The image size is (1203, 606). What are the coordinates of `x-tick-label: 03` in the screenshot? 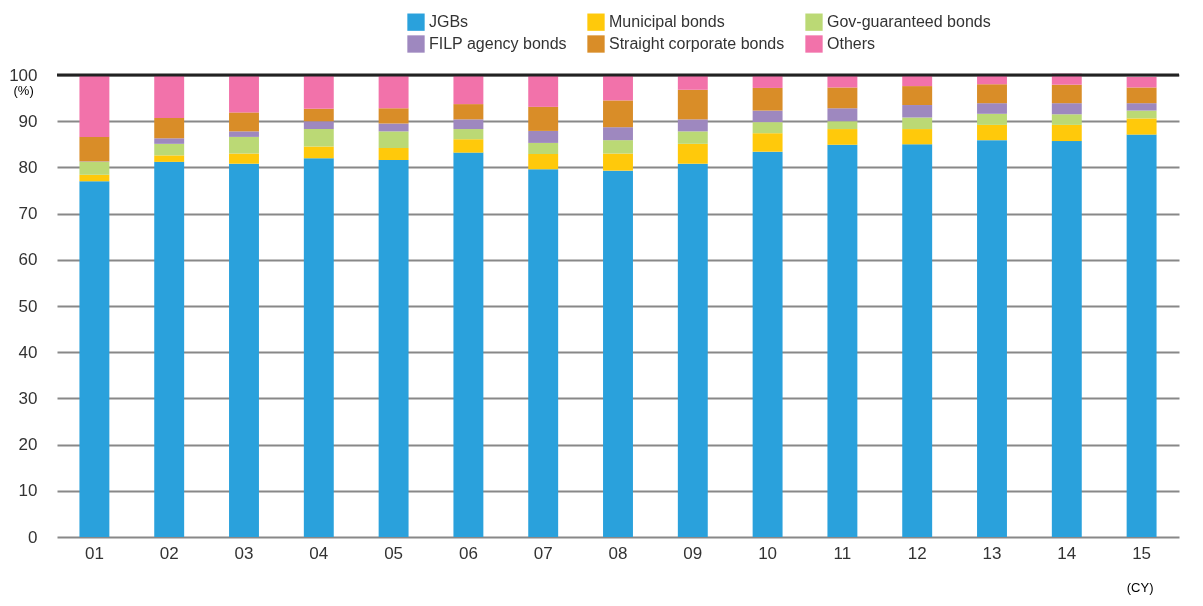 It's located at (244, 553).